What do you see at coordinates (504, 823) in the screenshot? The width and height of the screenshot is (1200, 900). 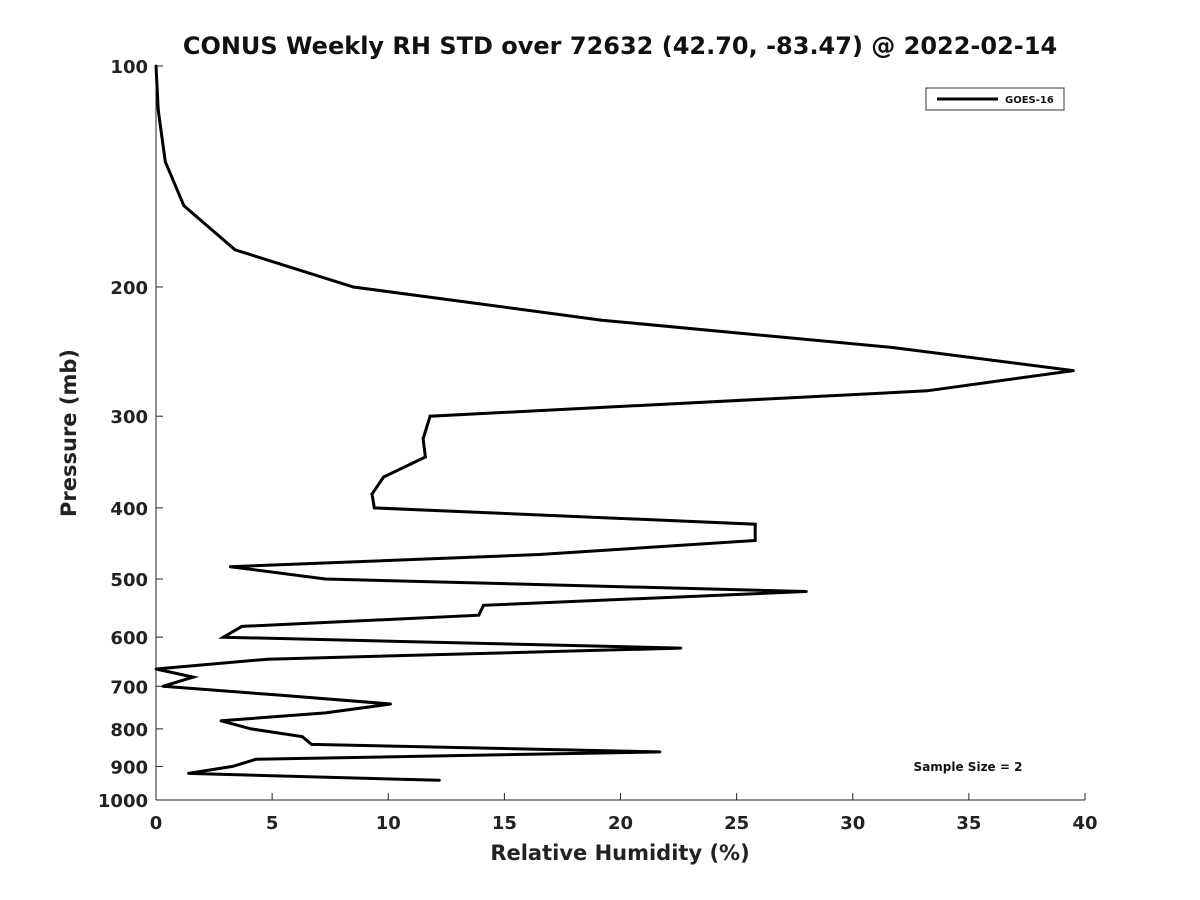 I see `x-tick-label: 15` at bounding box center [504, 823].